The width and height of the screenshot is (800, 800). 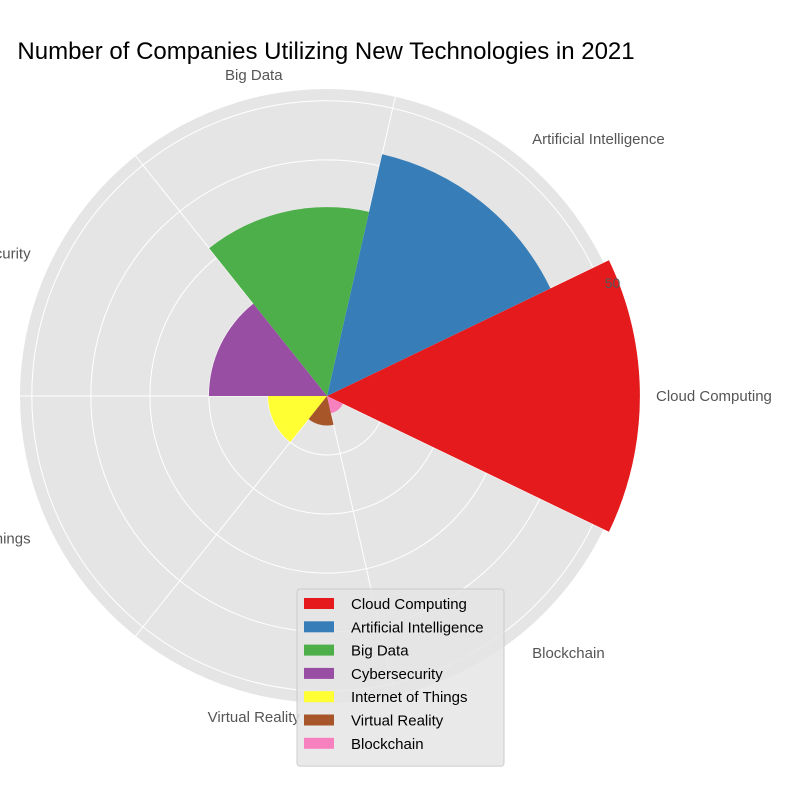 I want to click on category-label: Big Data, so click(x=254, y=75).